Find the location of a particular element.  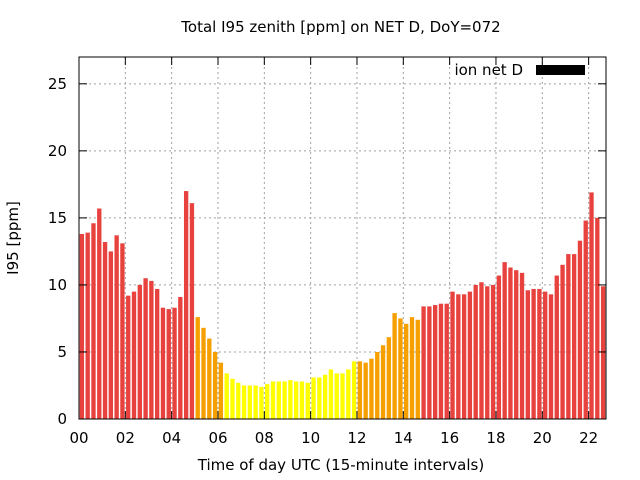

x-tick-label: 08 is located at coordinates (264, 438).